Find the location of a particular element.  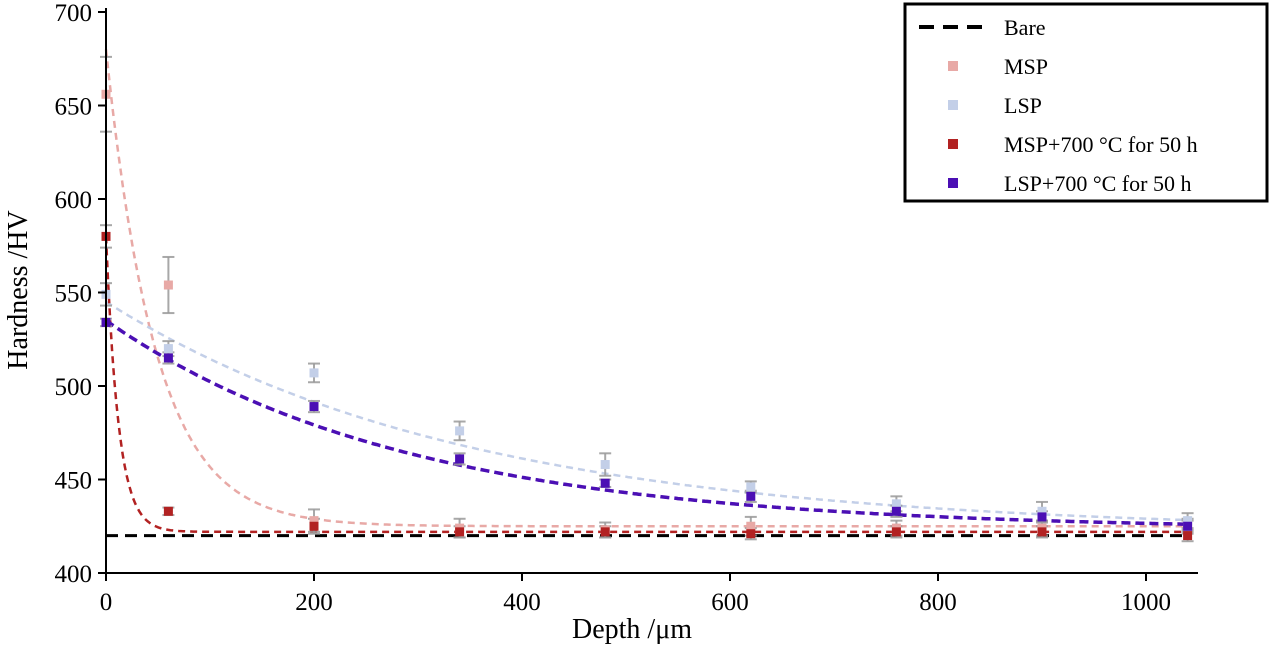

x-tick-label: 0 is located at coordinates (106, 602).